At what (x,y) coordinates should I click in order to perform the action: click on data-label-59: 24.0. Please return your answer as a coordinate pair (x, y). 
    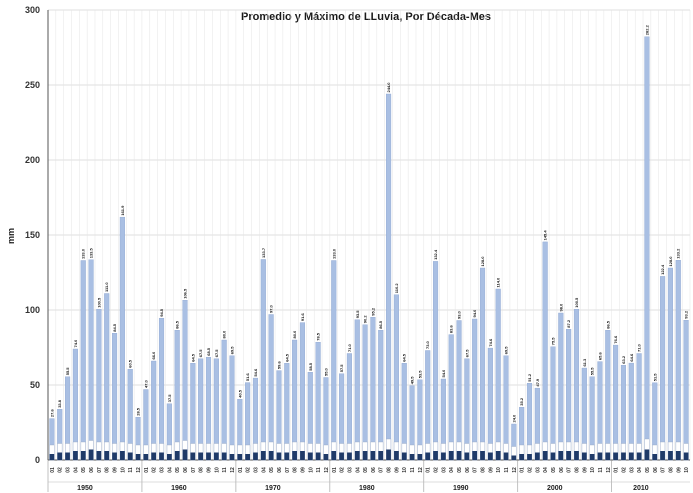
    Looking at the image, I should click on (513, 418).